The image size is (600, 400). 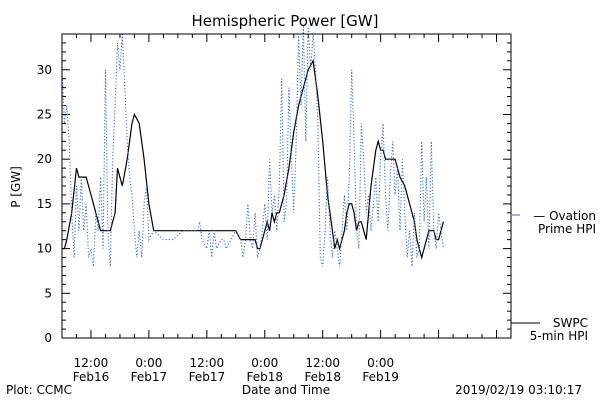 I want to click on y-tick-label: 0, so click(x=48, y=338).